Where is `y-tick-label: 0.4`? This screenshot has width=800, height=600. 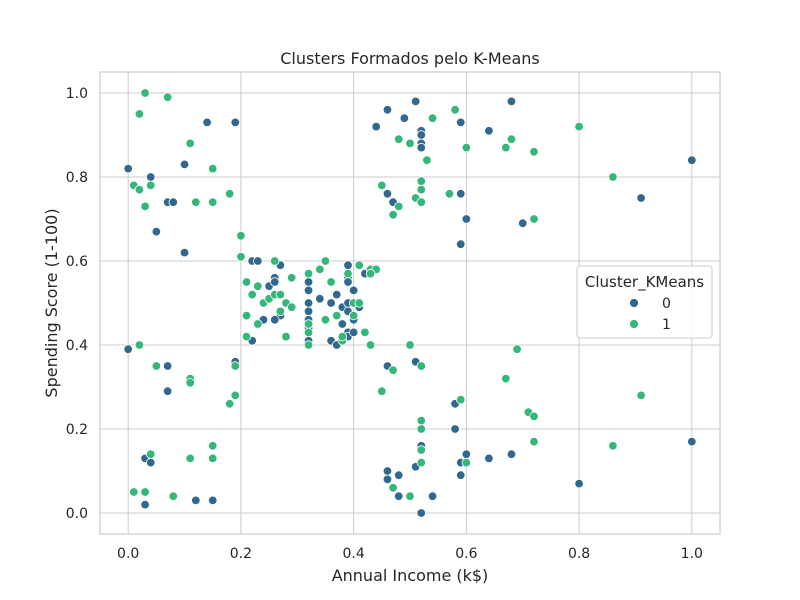
y-tick-label: 0.4 is located at coordinates (77, 346).